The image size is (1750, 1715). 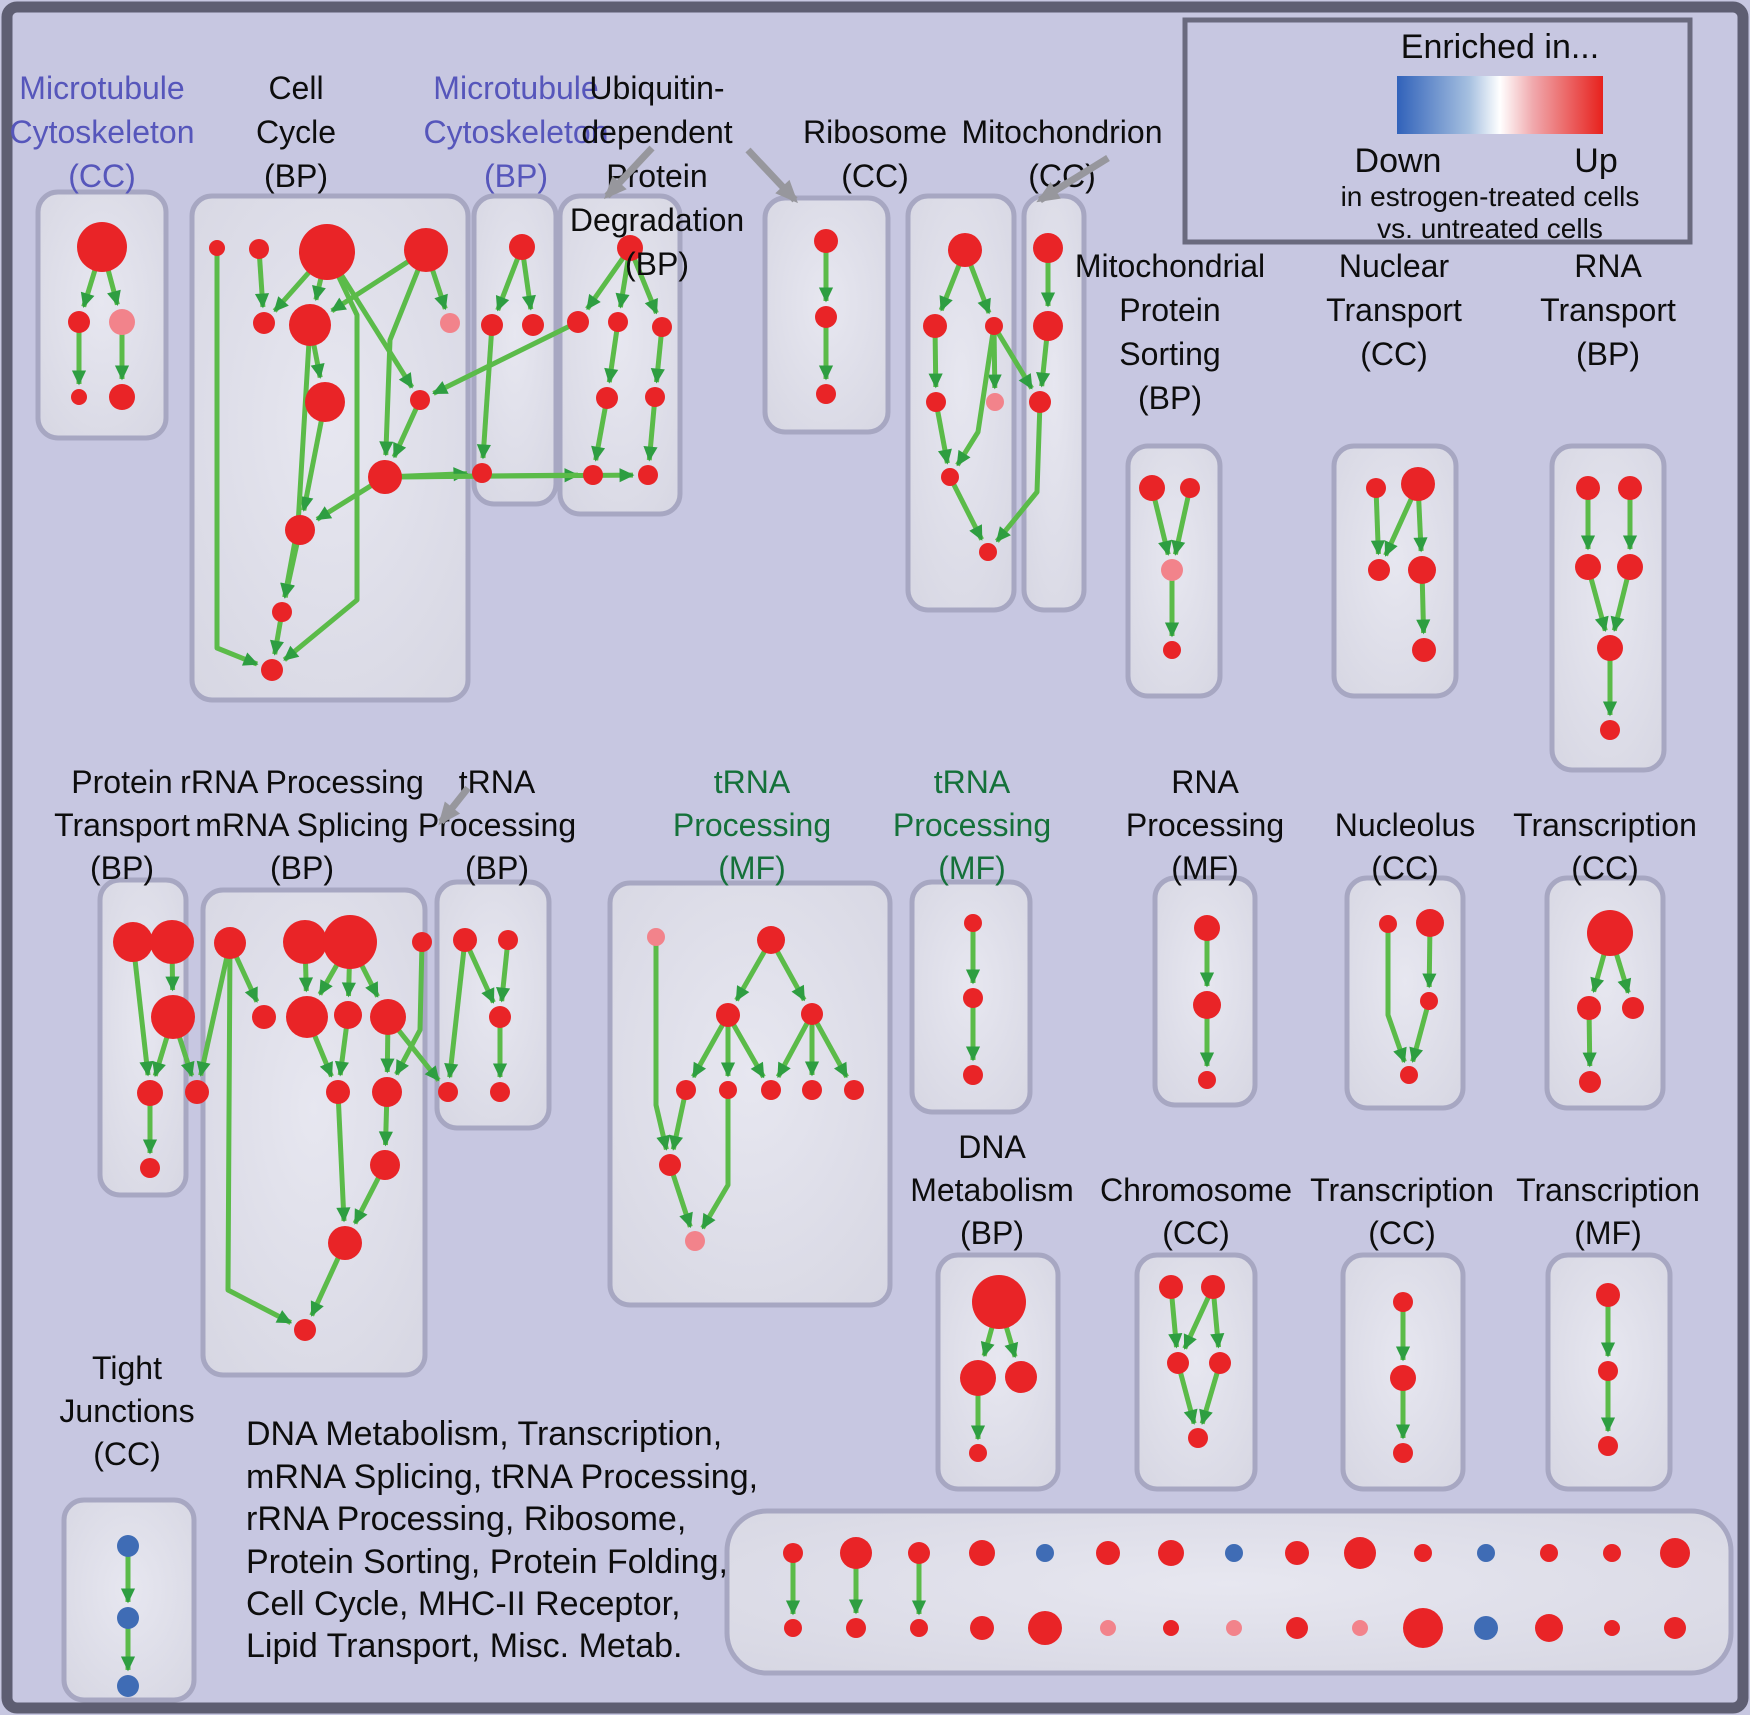 What do you see at coordinates (122, 868) in the screenshot?
I see `cluster-label-protein-transport-bp-line2: (BP)` at bounding box center [122, 868].